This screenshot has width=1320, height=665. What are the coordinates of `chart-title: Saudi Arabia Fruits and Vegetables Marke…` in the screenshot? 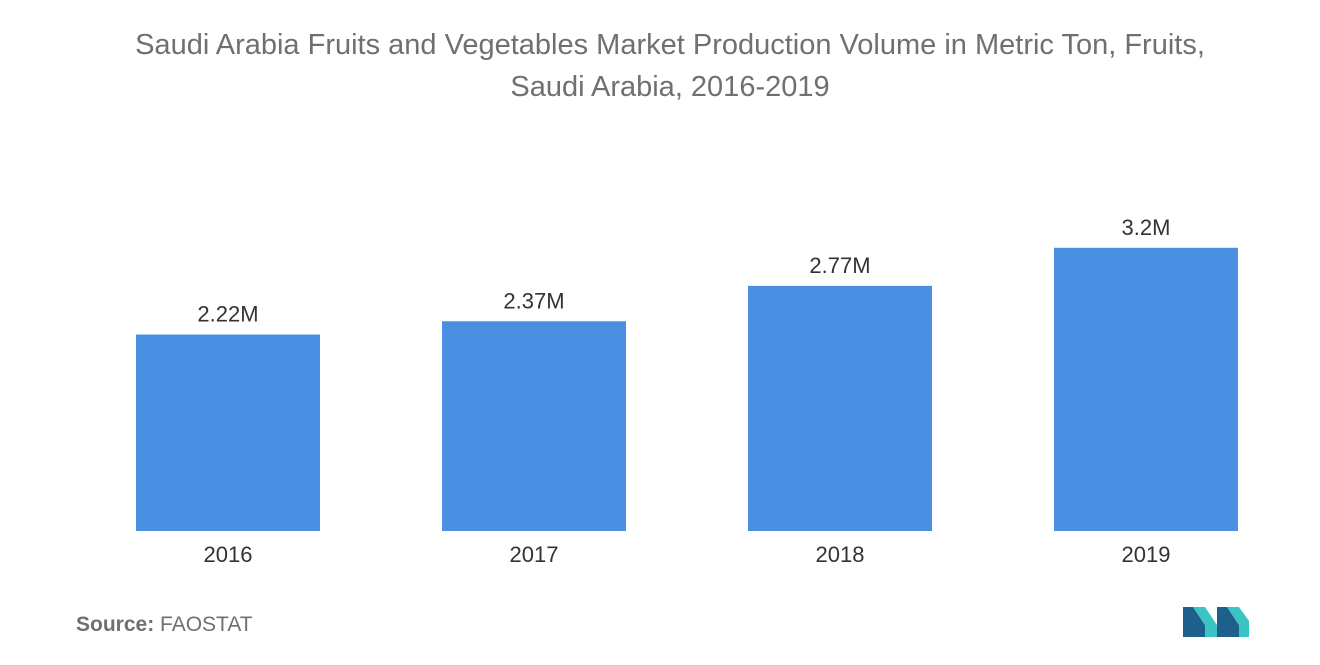 It's located at (670, 66).